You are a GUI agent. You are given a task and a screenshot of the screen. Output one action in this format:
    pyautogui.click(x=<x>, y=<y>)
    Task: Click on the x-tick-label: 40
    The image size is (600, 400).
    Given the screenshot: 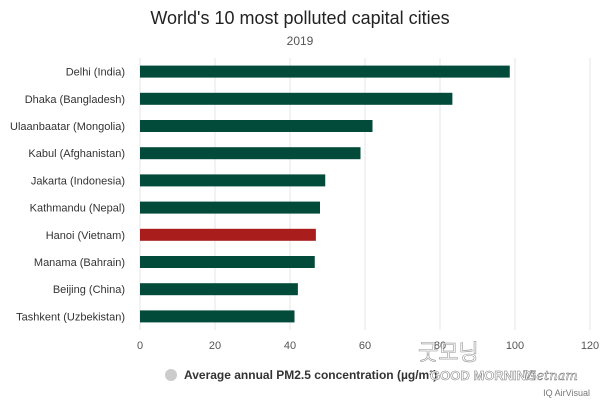 What is the action you would take?
    pyautogui.click(x=290, y=346)
    